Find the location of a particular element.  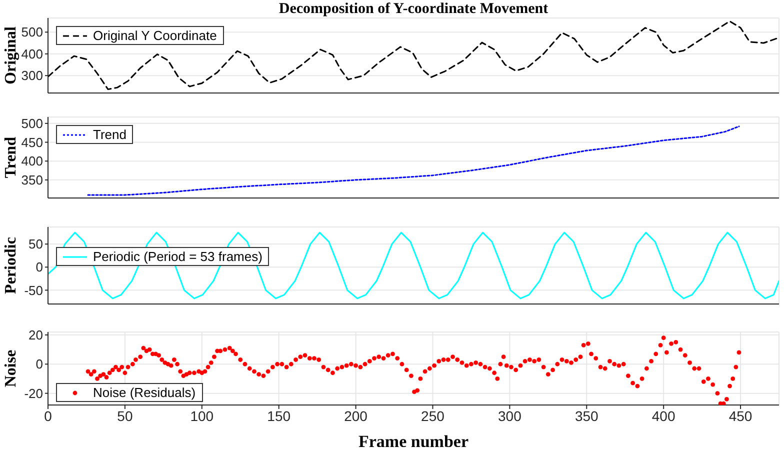

y-tick-label: 450 is located at coordinates (32, 142).